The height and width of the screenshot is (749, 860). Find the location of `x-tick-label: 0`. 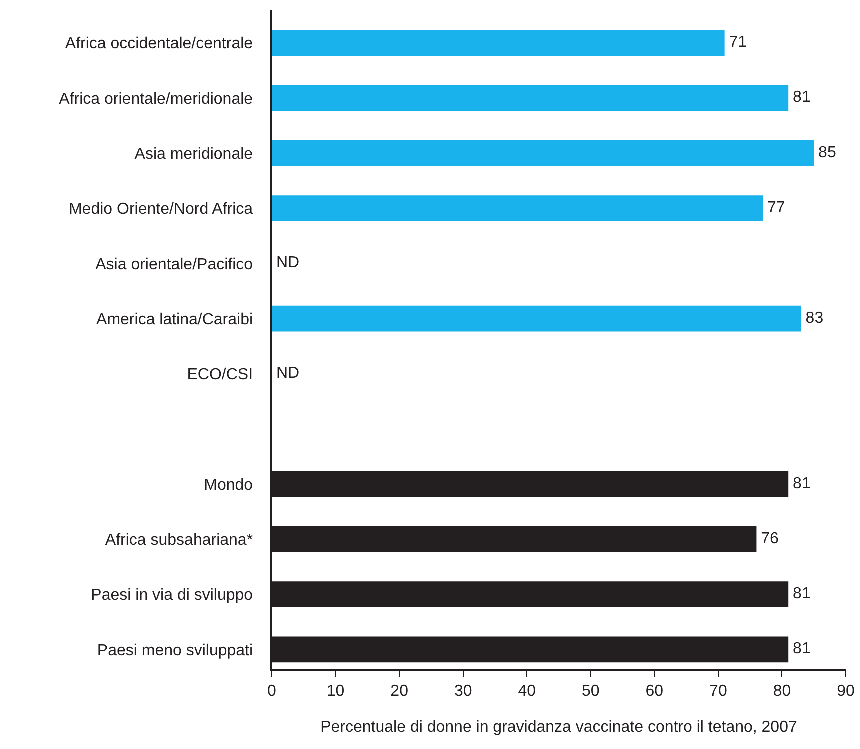

x-tick-label: 0 is located at coordinates (272, 691).